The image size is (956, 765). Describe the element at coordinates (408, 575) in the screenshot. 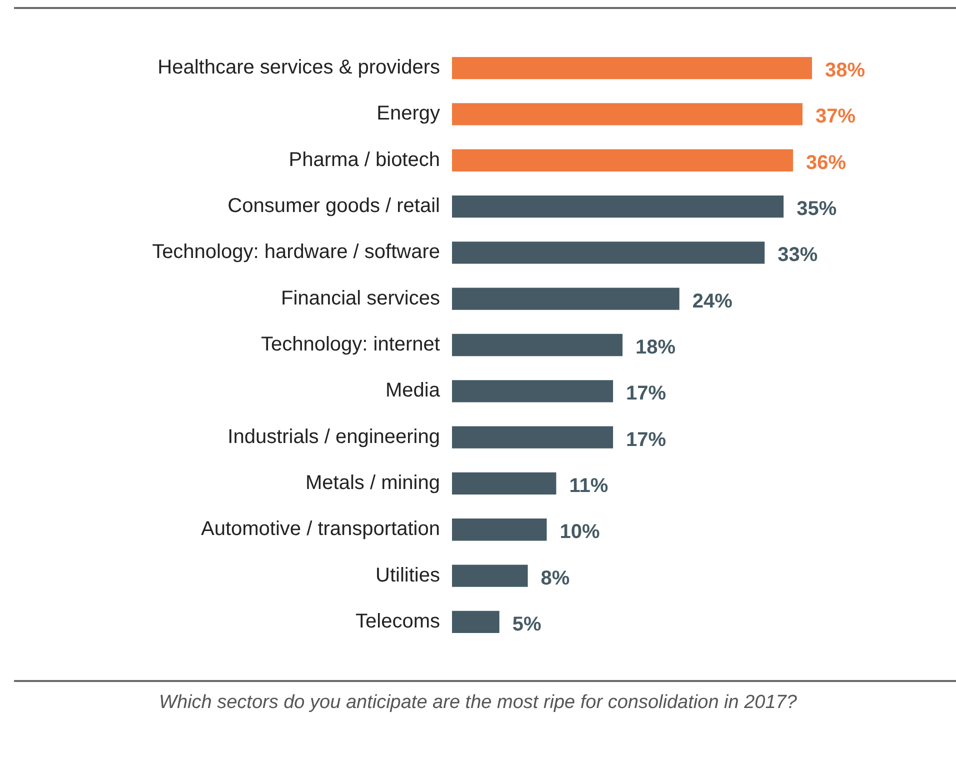

I see `y-tick-label: Utilities` at that location.